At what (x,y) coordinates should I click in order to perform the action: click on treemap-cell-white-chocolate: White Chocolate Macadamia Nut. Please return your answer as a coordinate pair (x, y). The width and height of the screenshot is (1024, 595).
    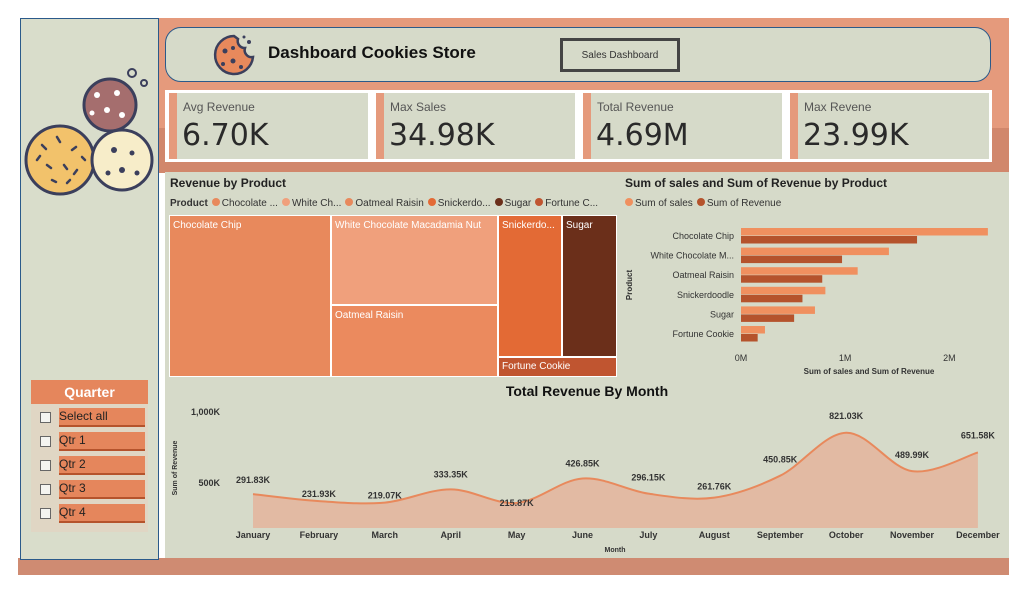
    Looking at the image, I should click on (414, 260).